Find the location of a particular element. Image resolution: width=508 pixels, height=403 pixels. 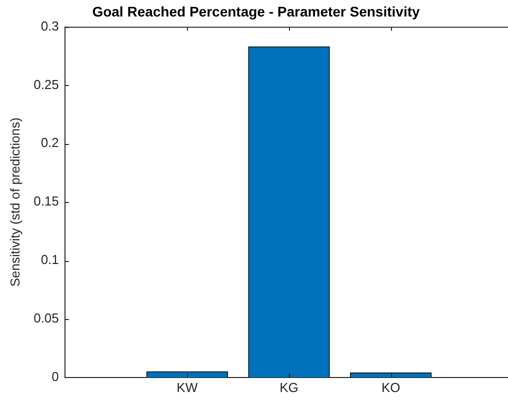

y-axis-title: Sensitivity (std of predictions) is located at coordinates (14, 202).